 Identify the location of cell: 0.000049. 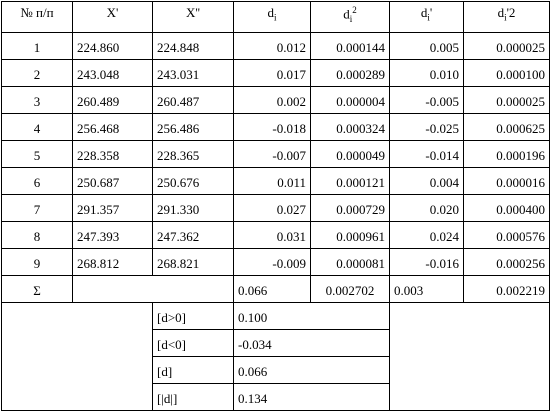
(350, 154).